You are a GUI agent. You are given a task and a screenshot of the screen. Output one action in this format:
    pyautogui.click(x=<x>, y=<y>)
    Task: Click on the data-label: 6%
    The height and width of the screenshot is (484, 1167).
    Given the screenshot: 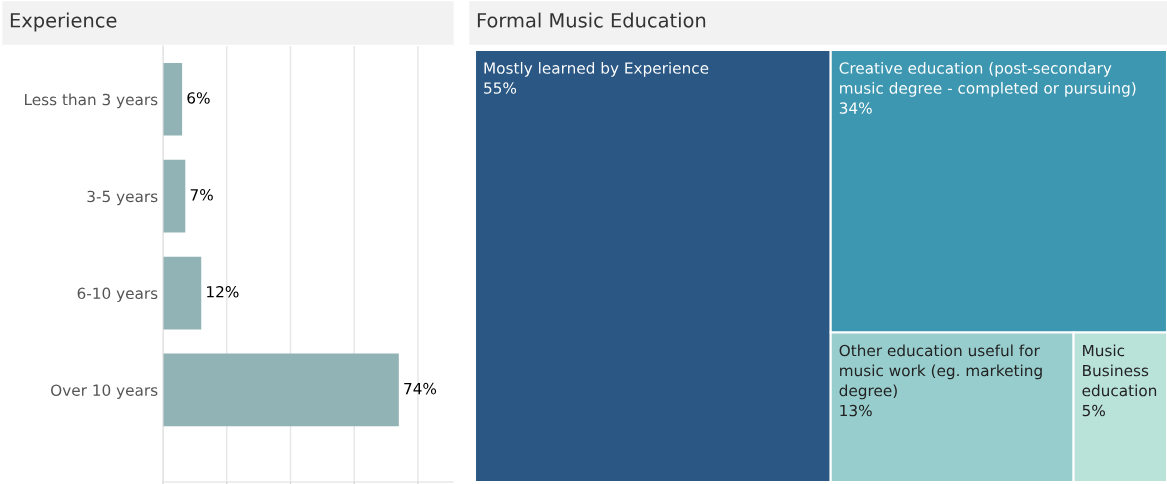 What is the action you would take?
    pyautogui.click(x=198, y=98)
    